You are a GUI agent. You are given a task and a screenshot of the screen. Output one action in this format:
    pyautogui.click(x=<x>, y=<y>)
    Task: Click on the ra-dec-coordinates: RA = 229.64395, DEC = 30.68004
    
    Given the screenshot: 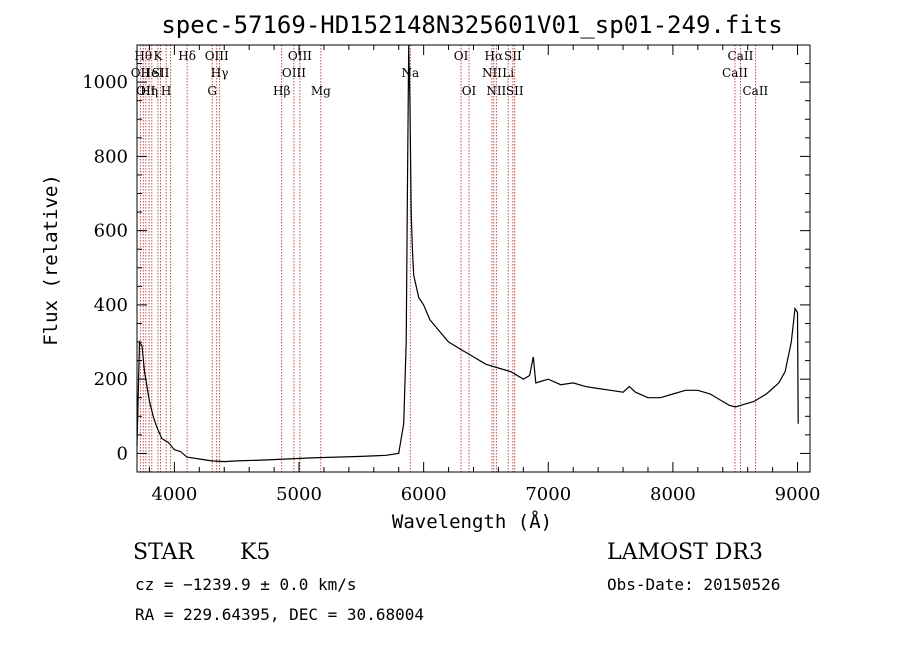 What is the action you would take?
    pyautogui.click(x=279, y=614)
    